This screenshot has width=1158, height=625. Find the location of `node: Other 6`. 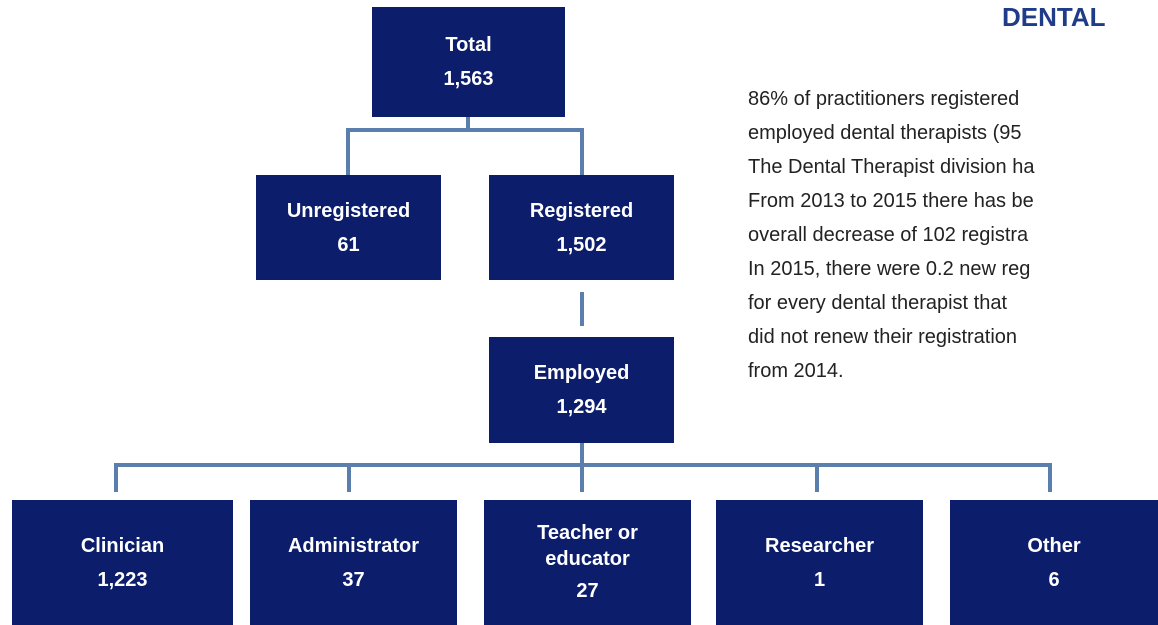

node: Other 6 is located at coordinates (1054, 562).